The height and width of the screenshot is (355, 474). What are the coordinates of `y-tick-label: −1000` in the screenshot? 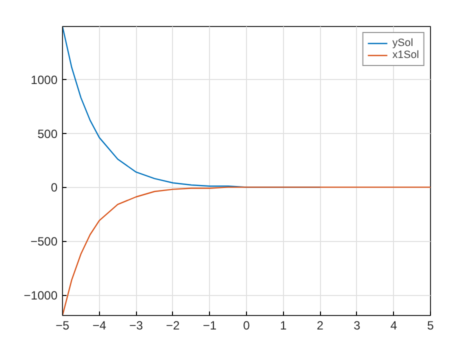 It's located at (41, 295).